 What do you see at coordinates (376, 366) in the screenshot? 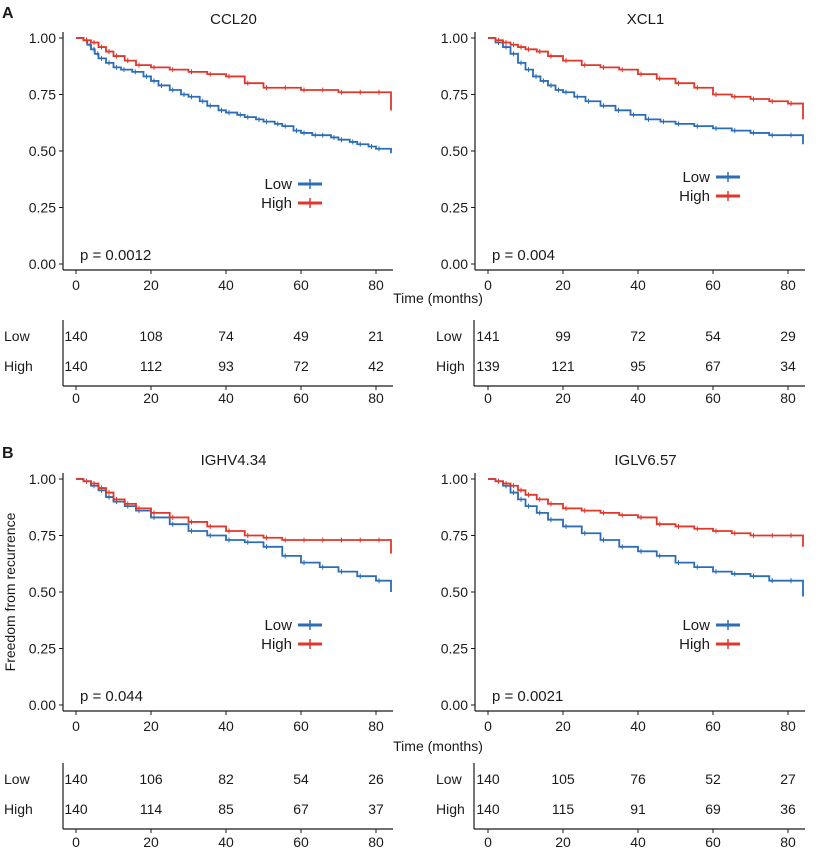
I see `risk-cell: 42` at bounding box center [376, 366].